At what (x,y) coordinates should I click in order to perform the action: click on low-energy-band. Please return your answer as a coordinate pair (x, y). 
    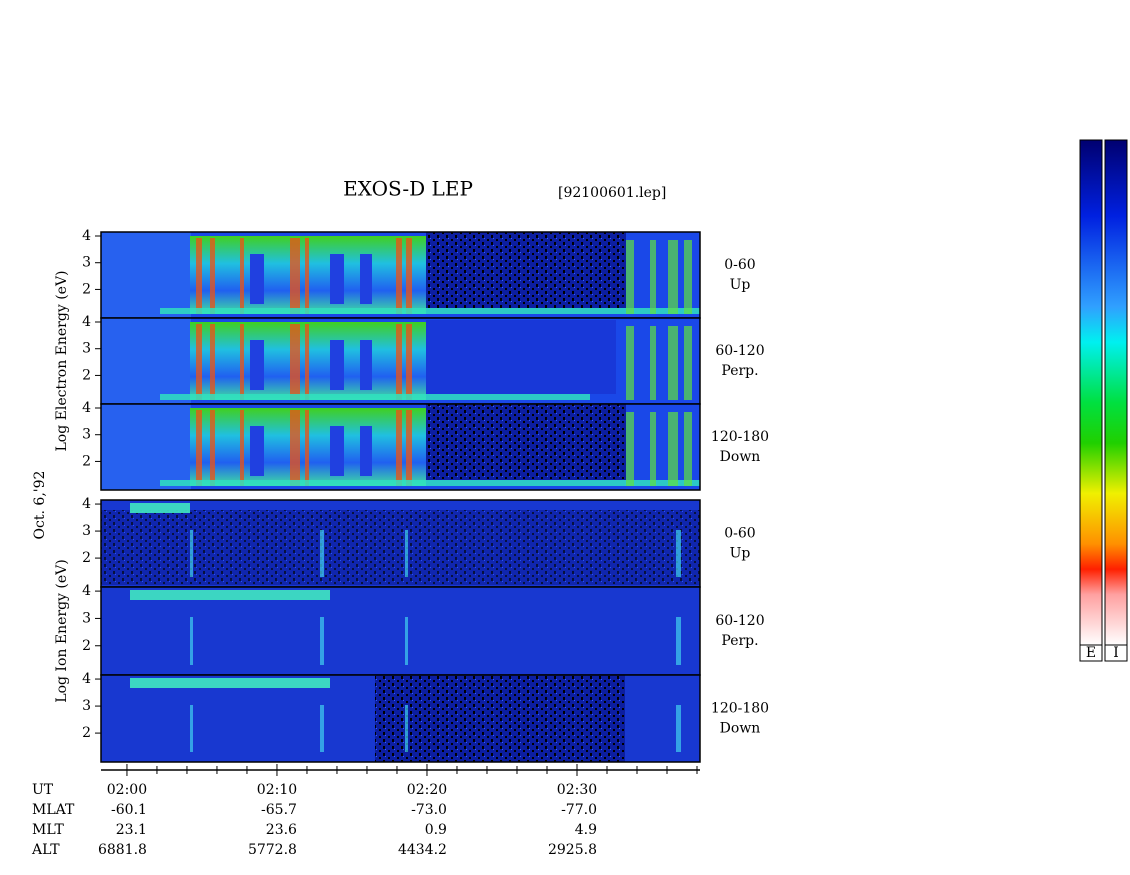
    Looking at the image, I should click on (375, 397).